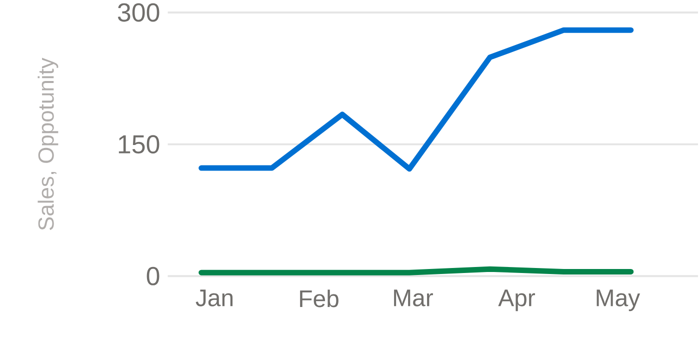 The image size is (699, 339). What do you see at coordinates (319, 299) in the screenshot?
I see `x-tick-label: Feb` at bounding box center [319, 299].